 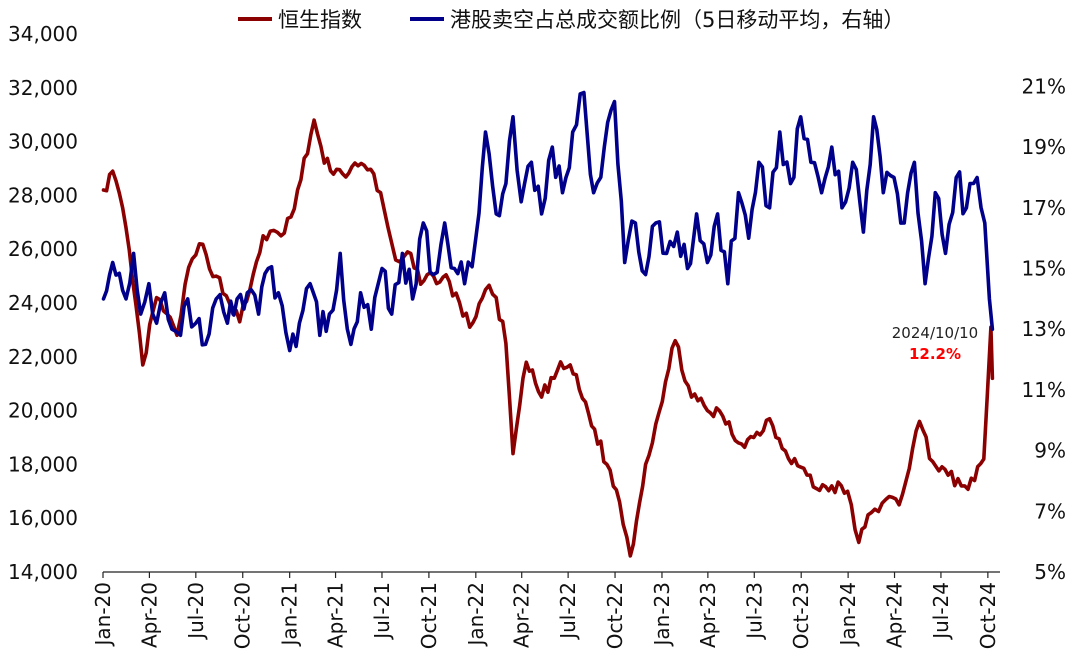 I want to click on right-tick-label: 7%, so click(x=1050, y=511).